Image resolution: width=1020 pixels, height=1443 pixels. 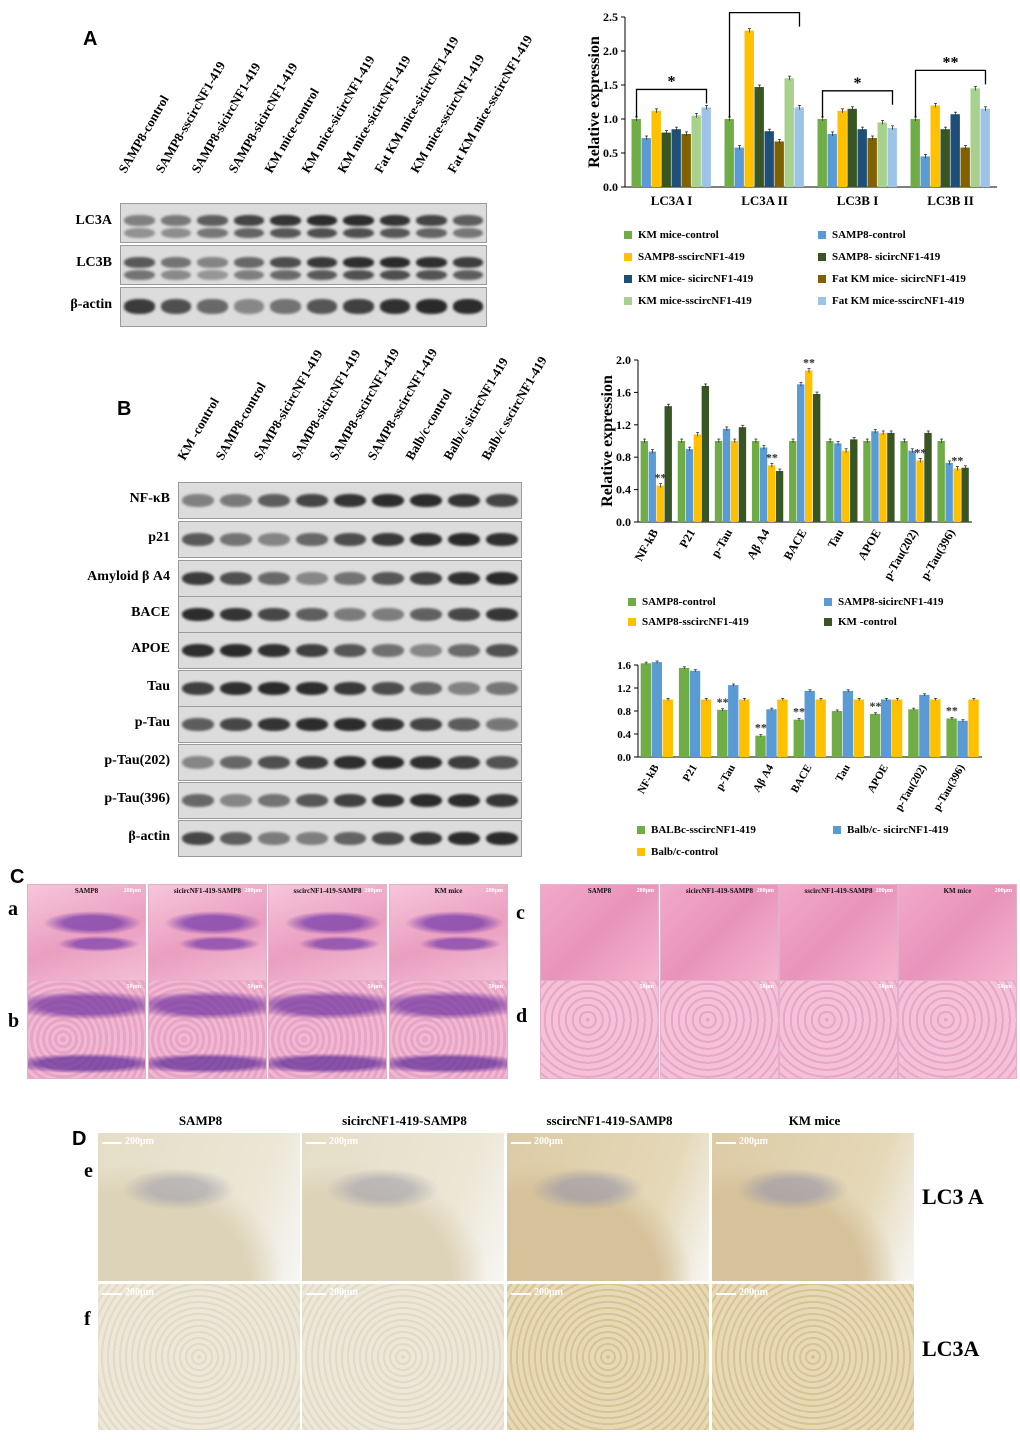 What do you see at coordinates (648, 779) in the screenshot?
I see `x-tick-label: NF-kB` at bounding box center [648, 779].